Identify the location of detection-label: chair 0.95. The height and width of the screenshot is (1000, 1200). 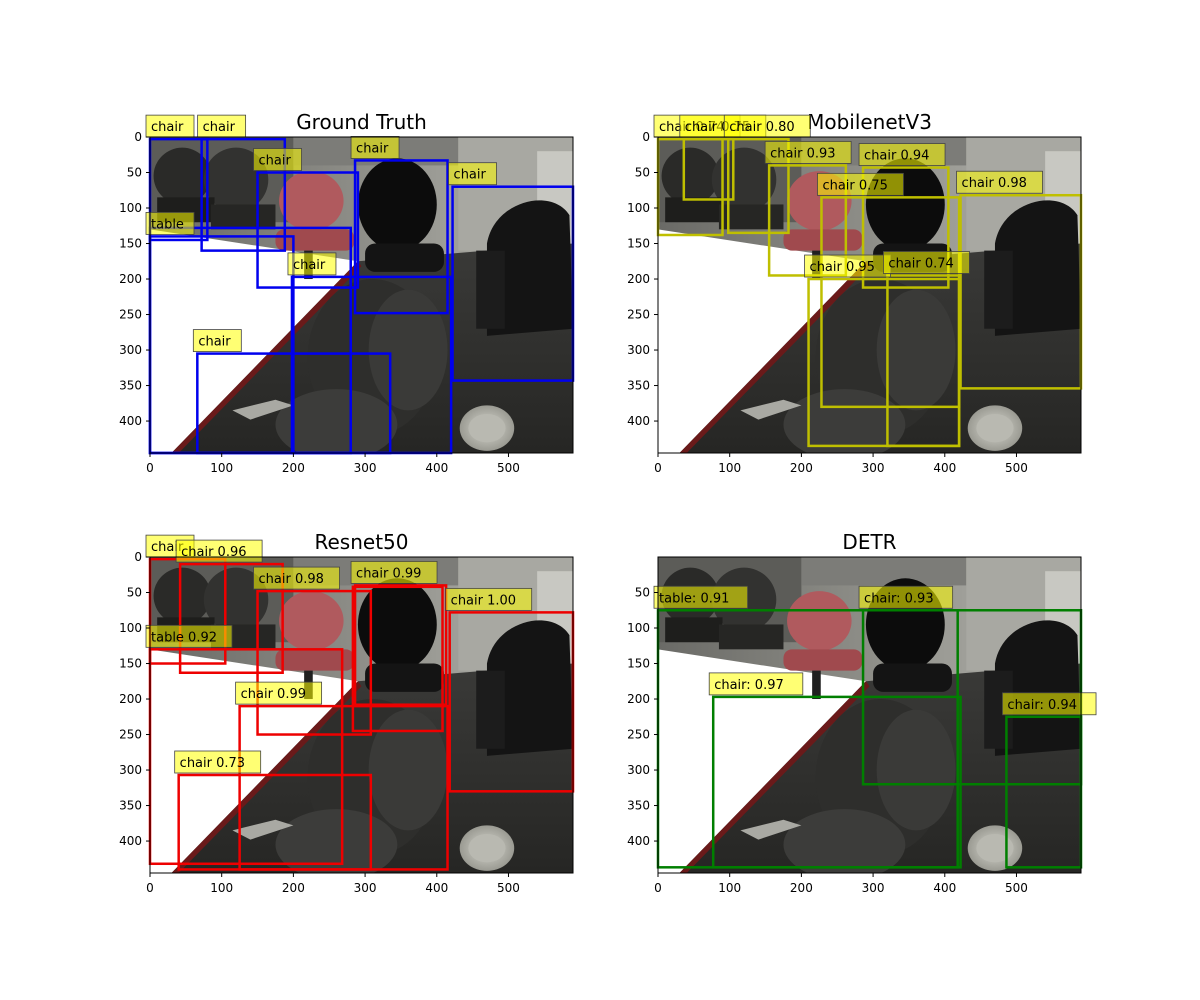
(842, 267).